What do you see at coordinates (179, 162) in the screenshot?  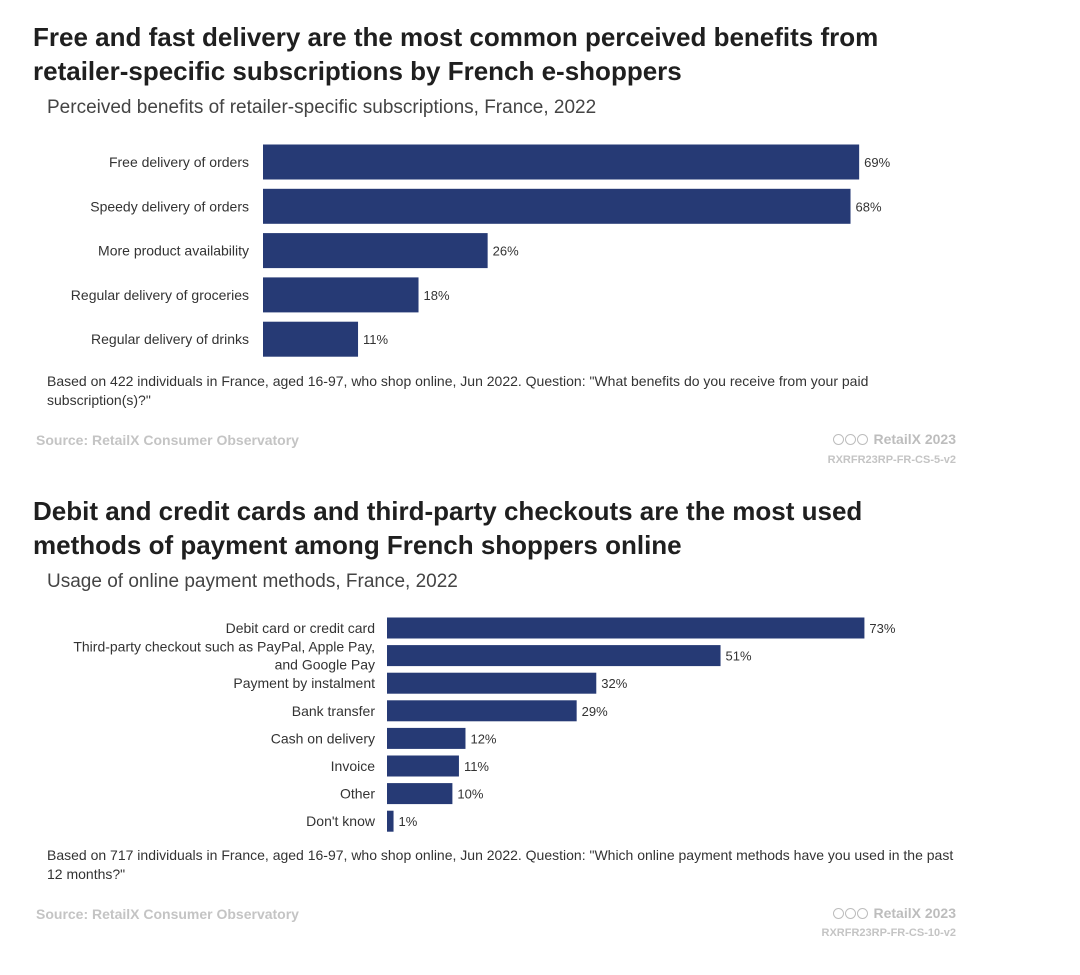 I see `chart1-category-label-0: Free delivery of orders` at bounding box center [179, 162].